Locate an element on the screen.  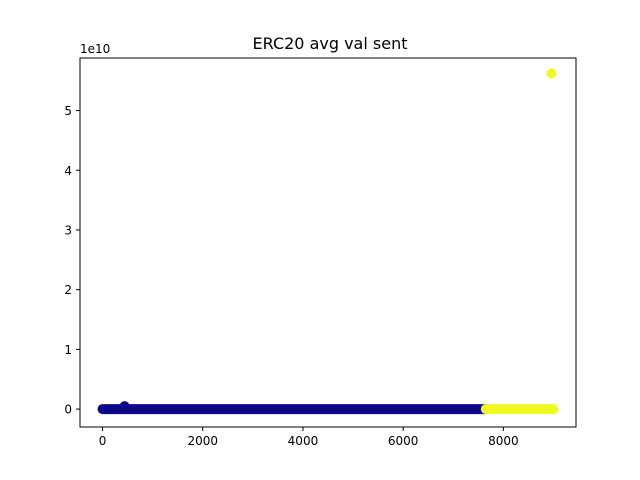
y-tick-label: 0 is located at coordinates (68, 410).